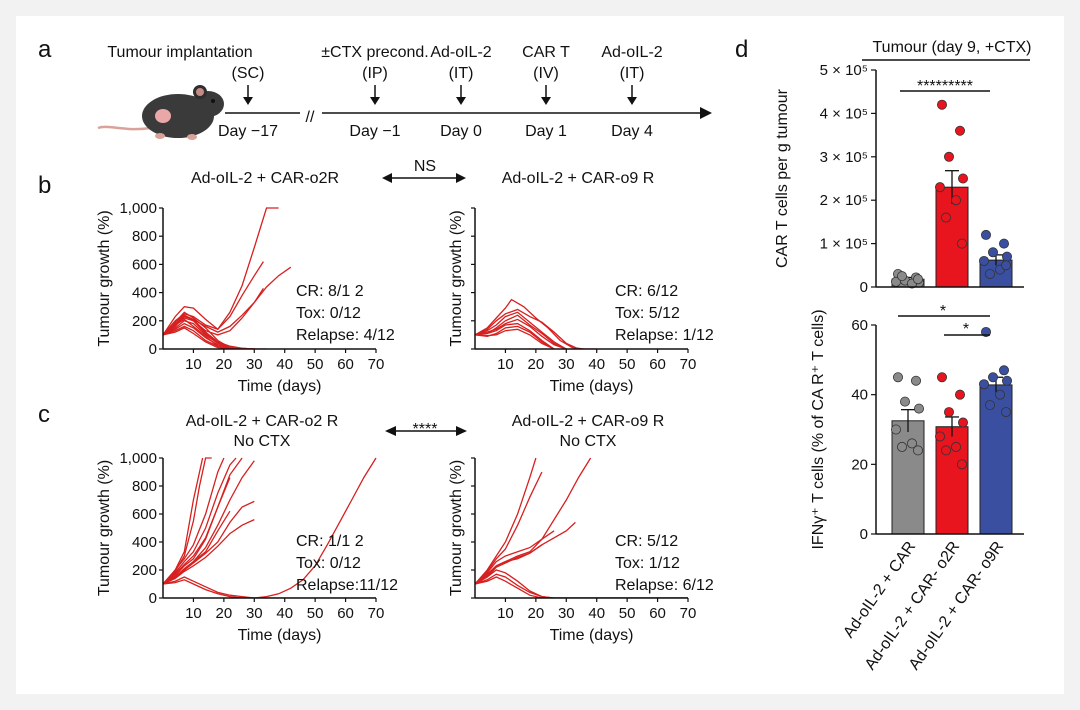 The image size is (1080, 710). What do you see at coordinates (375, 52) in the screenshot?
I see `timeline-event-label: ±CTX precond.` at bounding box center [375, 52].